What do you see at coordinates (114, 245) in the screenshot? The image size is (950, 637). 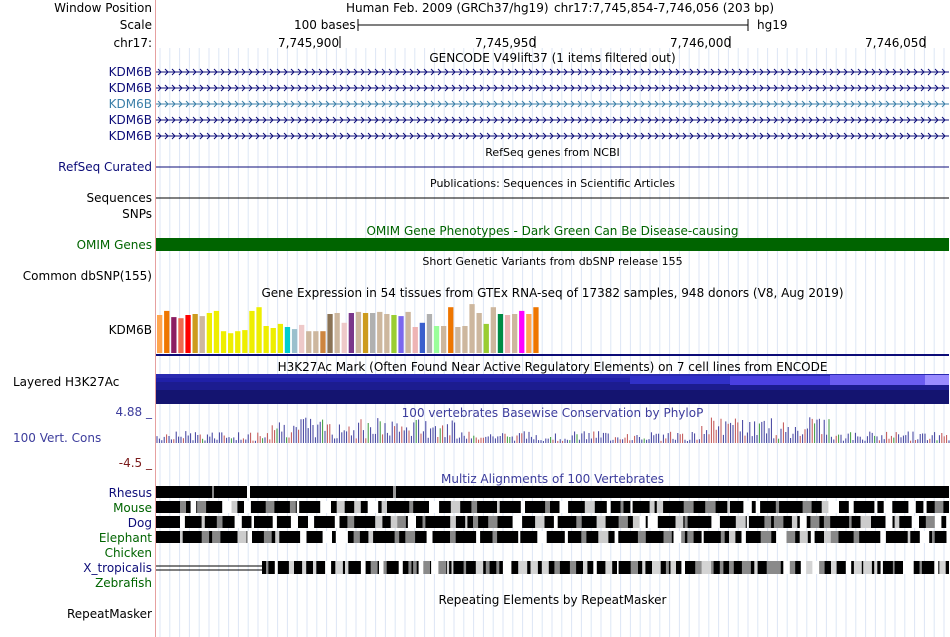 I see `omim-label: OMIM Genes` at bounding box center [114, 245].